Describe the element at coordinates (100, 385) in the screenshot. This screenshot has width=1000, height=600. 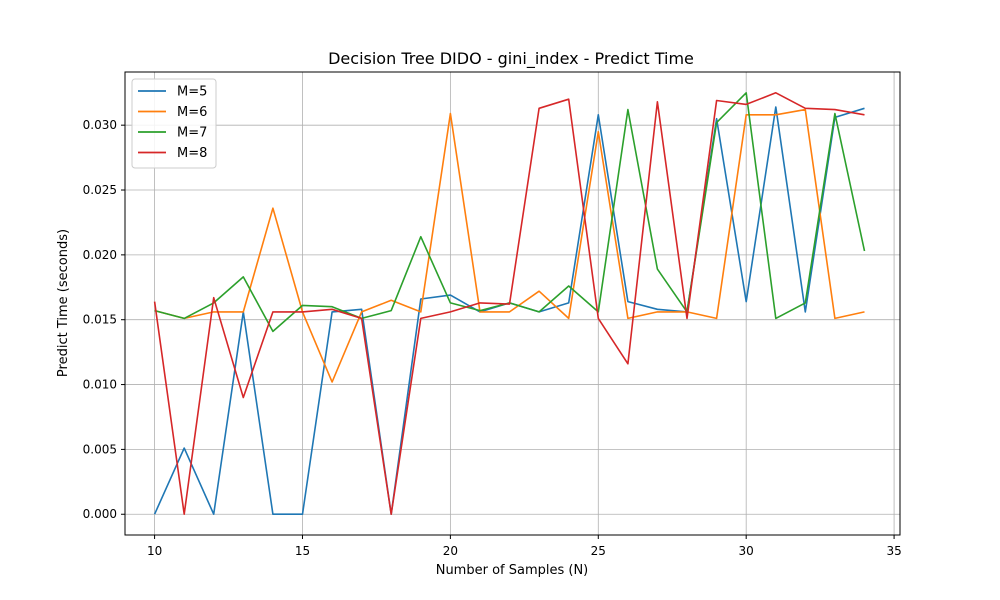
I see `y-tick-label: 0.010` at that location.